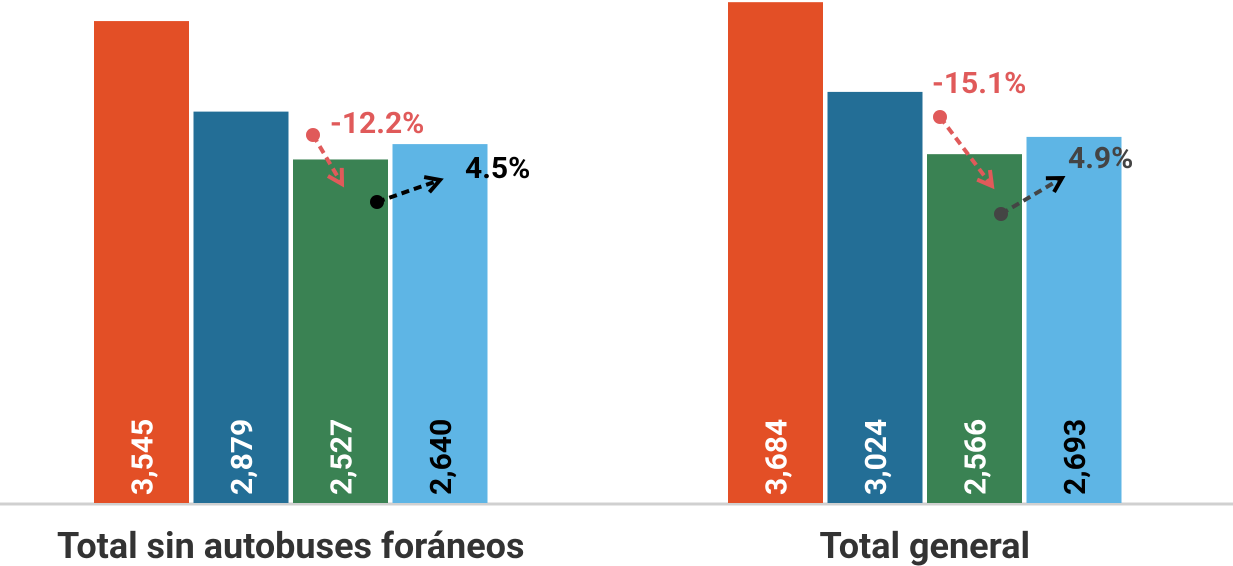 This screenshot has height=566, width=1233. Describe the element at coordinates (242, 457) in the screenshot. I see `value-label: 2,879` at that location.